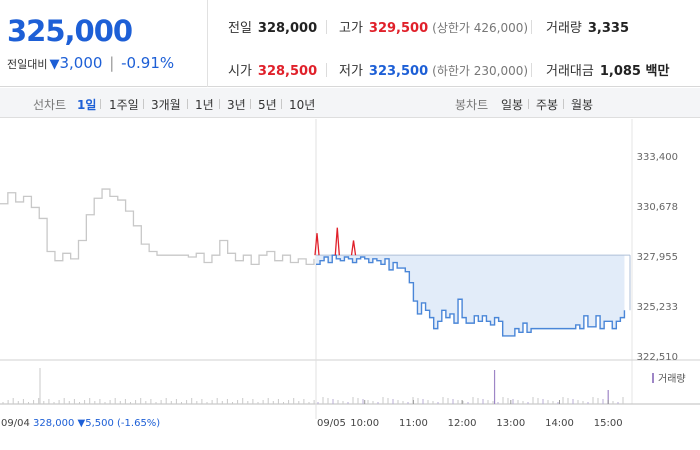 The image size is (700, 450). I want to click on prev-close-value: 328,000, so click(287, 28).